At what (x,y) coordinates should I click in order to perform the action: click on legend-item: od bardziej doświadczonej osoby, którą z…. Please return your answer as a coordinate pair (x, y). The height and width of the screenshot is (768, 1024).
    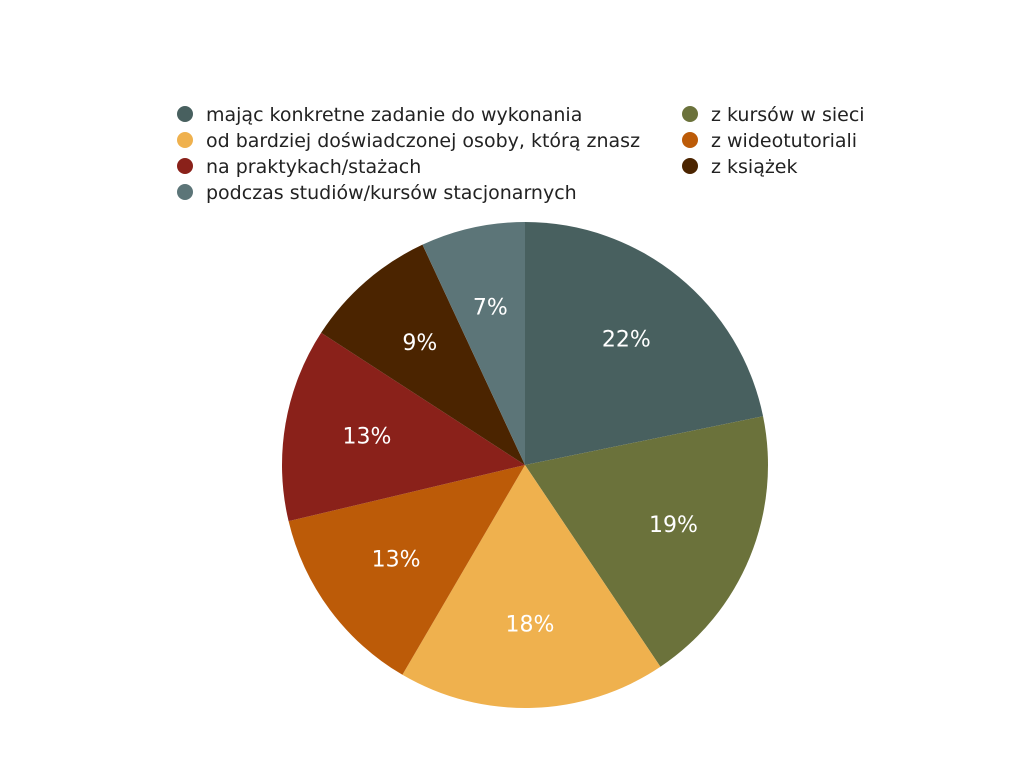
    Looking at the image, I should click on (408, 141).